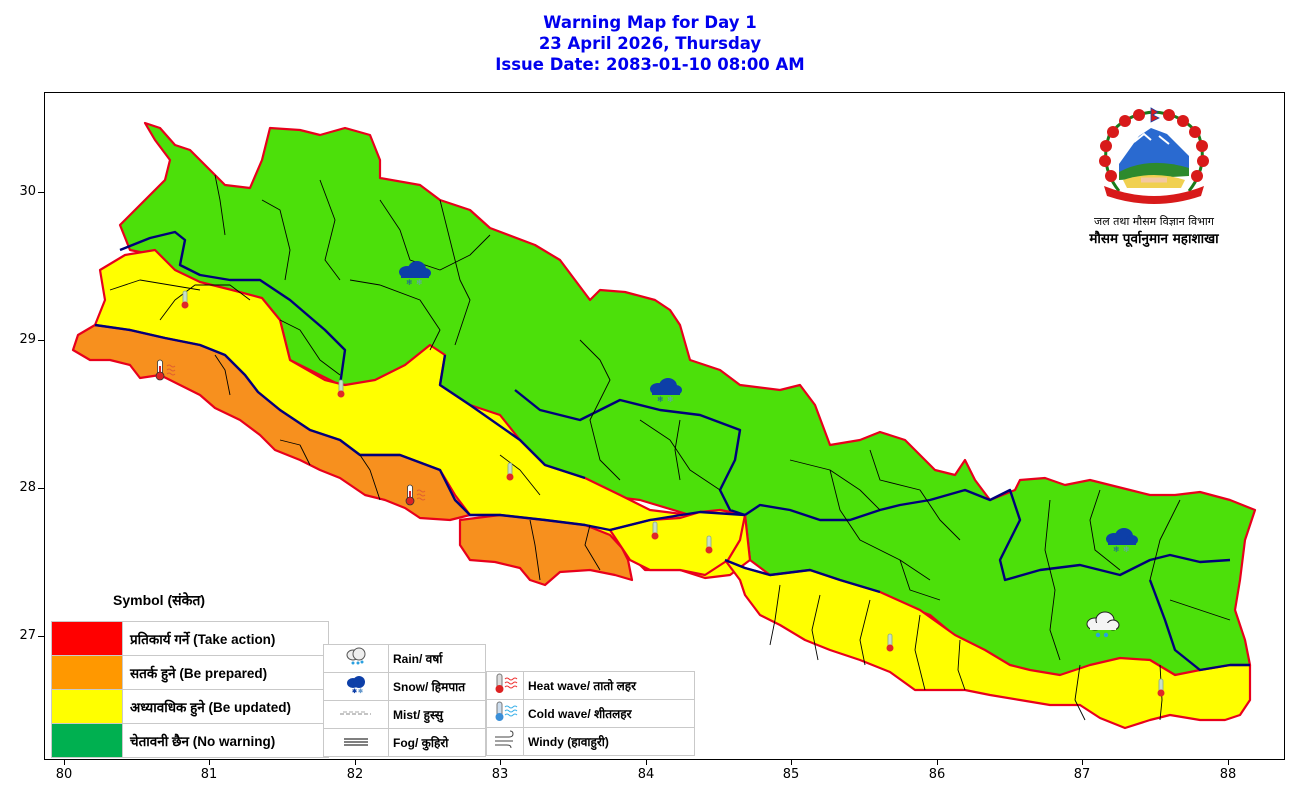  What do you see at coordinates (1154, 155) in the screenshot?
I see `nepal-emblem-icon` at bounding box center [1154, 155].